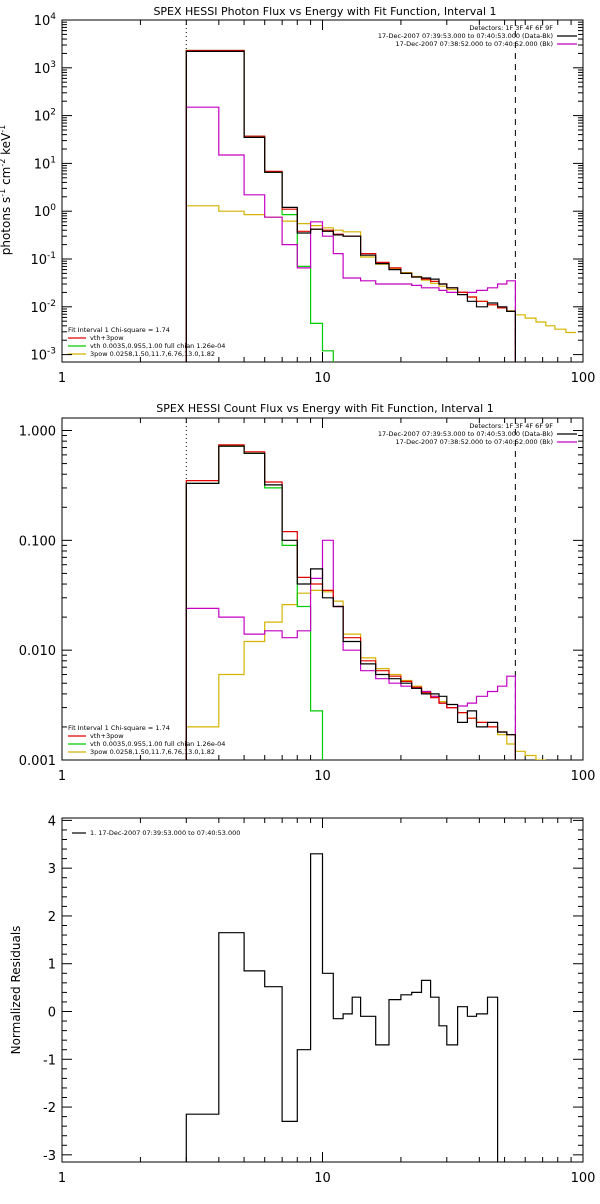 This screenshot has width=600, height=1204. What do you see at coordinates (51, 256) in the screenshot?
I see `y-tick-exponent: -1` at bounding box center [51, 256].